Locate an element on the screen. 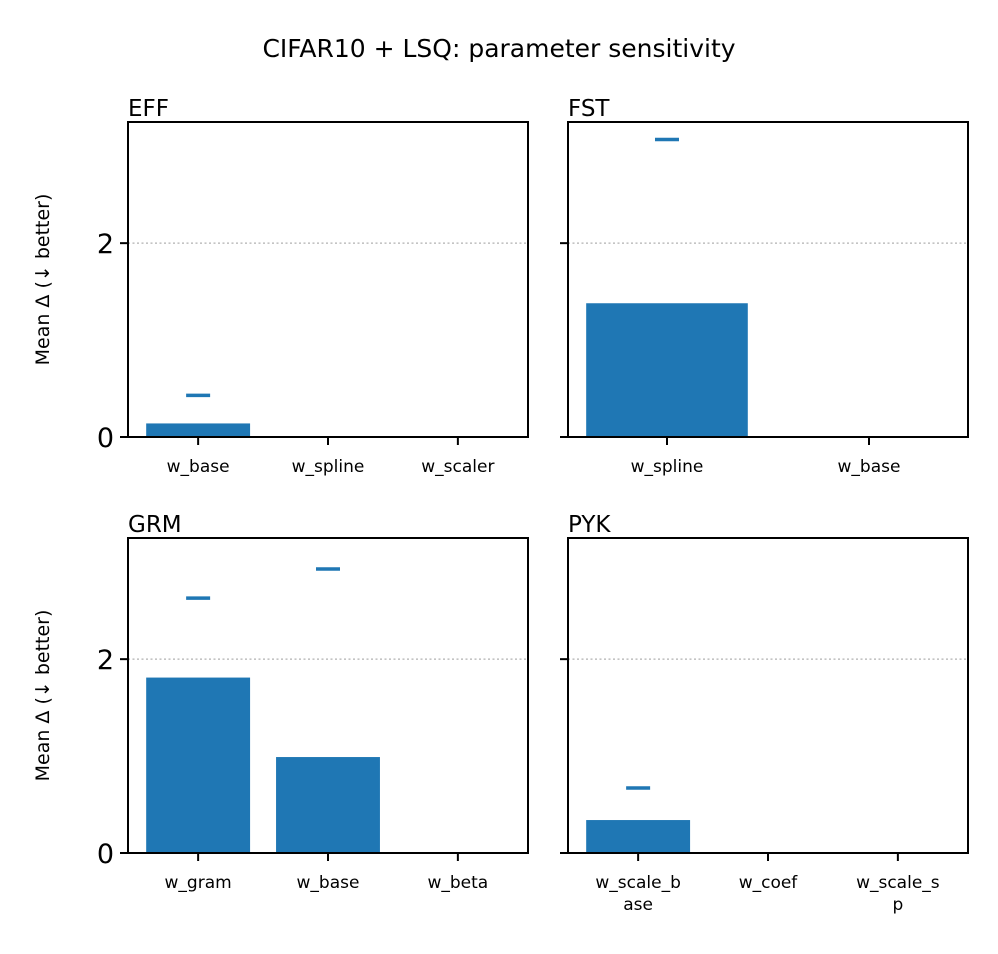  bar-w_gram is located at coordinates (198, 765).